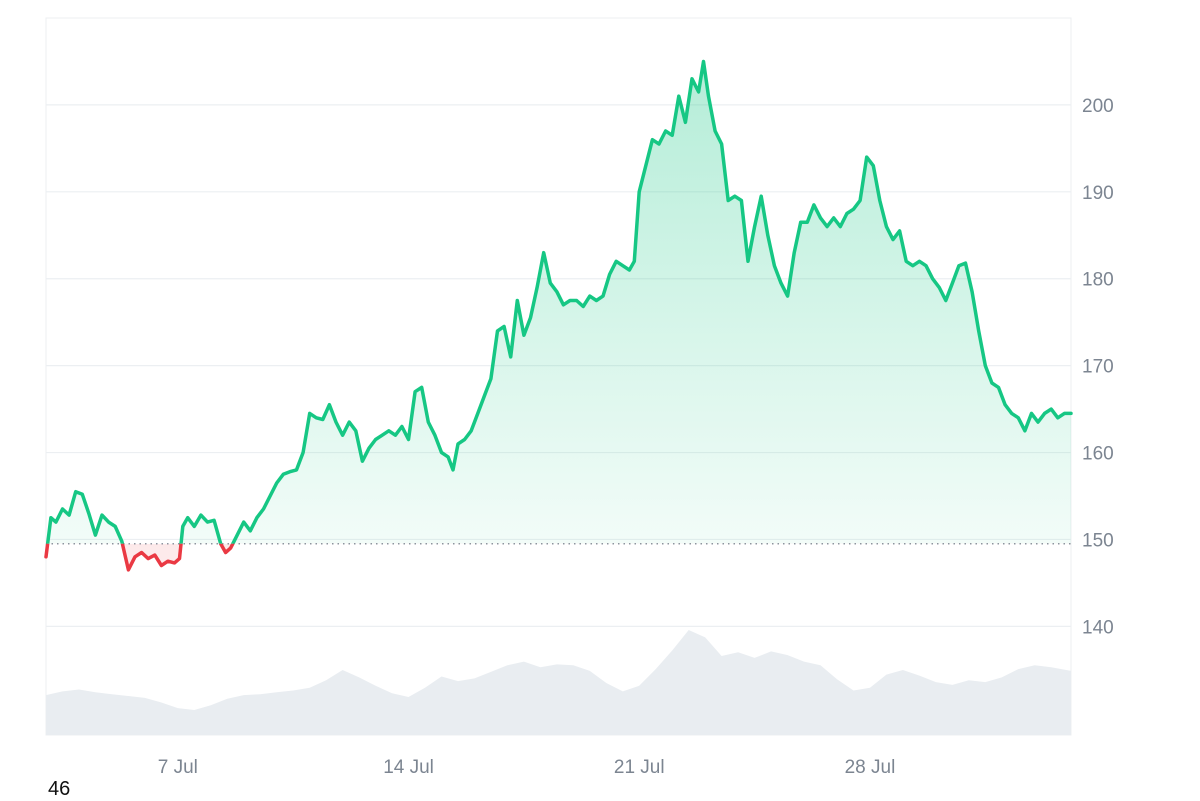 This screenshot has height=801, width=1200. What do you see at coordinates (639, 767) in the screenshot?
I see `x-tick-21-jul: 21 Jul` at bounding box center [639, 767].